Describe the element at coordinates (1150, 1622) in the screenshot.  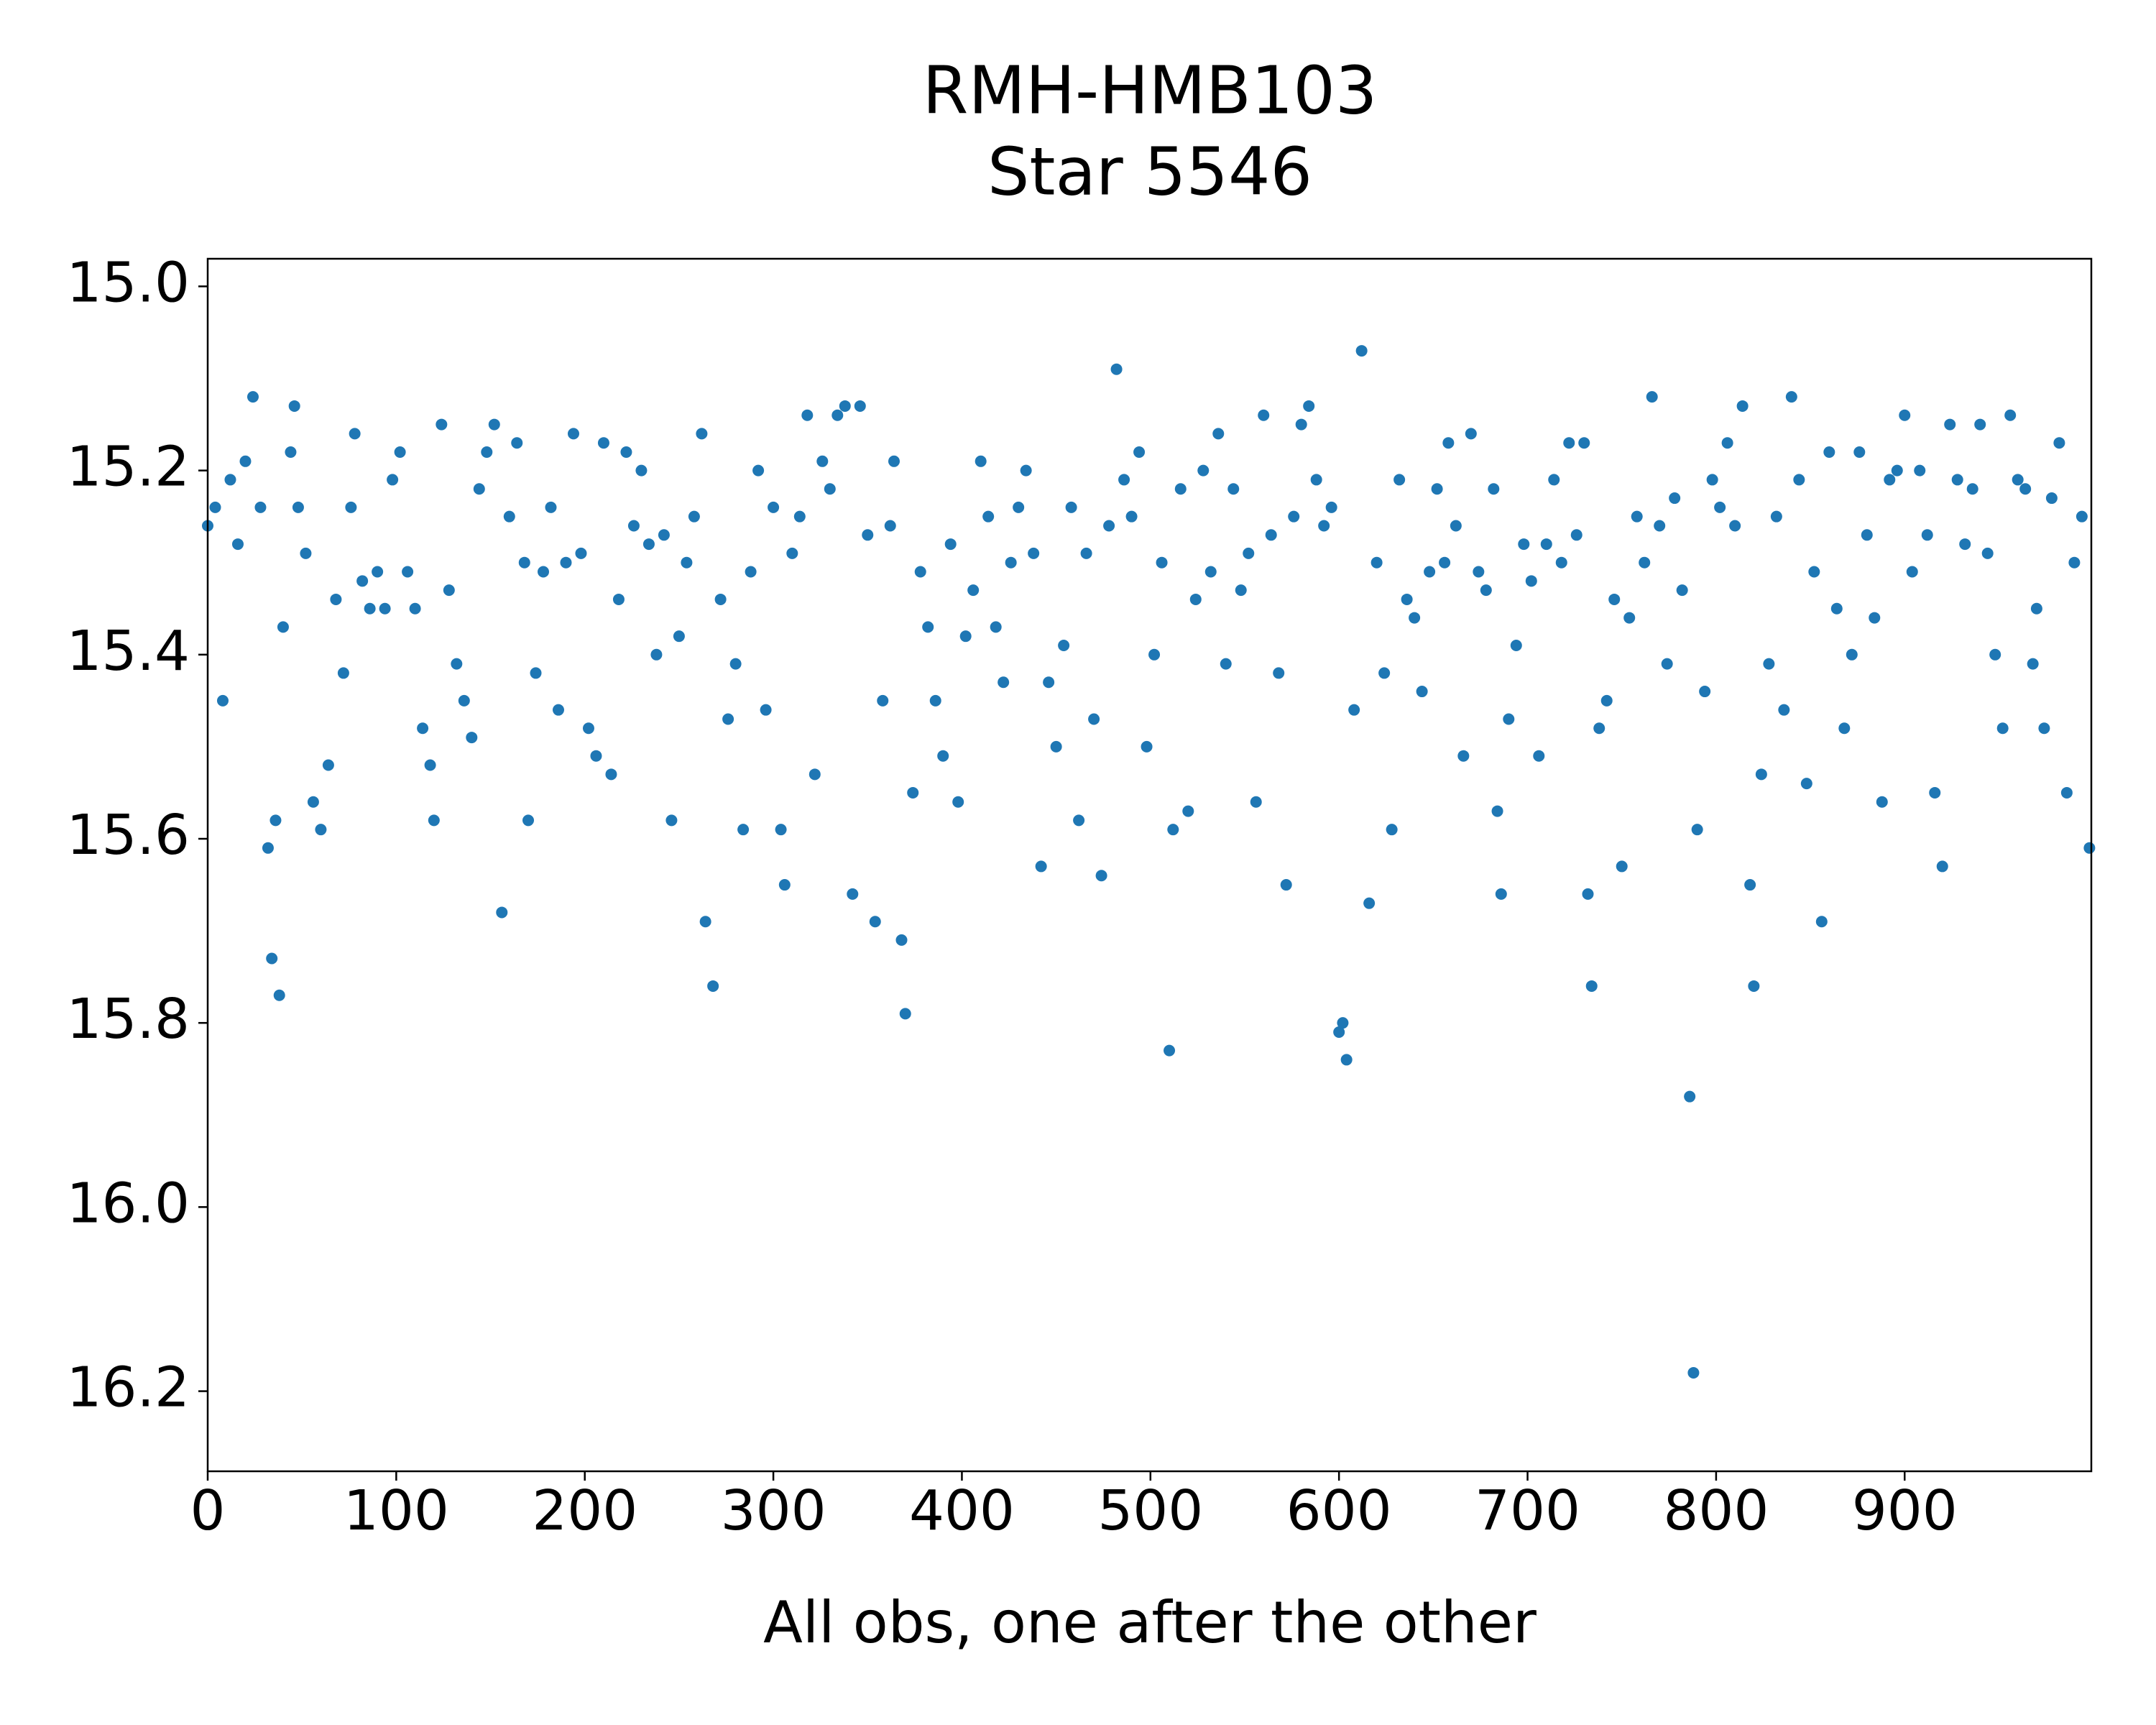
I see `x-axis-label: All obs, one after the other` at that location.